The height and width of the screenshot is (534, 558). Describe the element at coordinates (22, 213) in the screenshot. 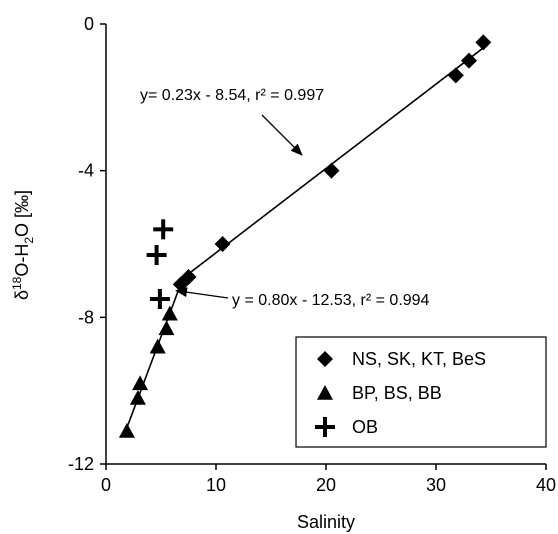

I see `y-axis-label-part: O [‰]` at that location.